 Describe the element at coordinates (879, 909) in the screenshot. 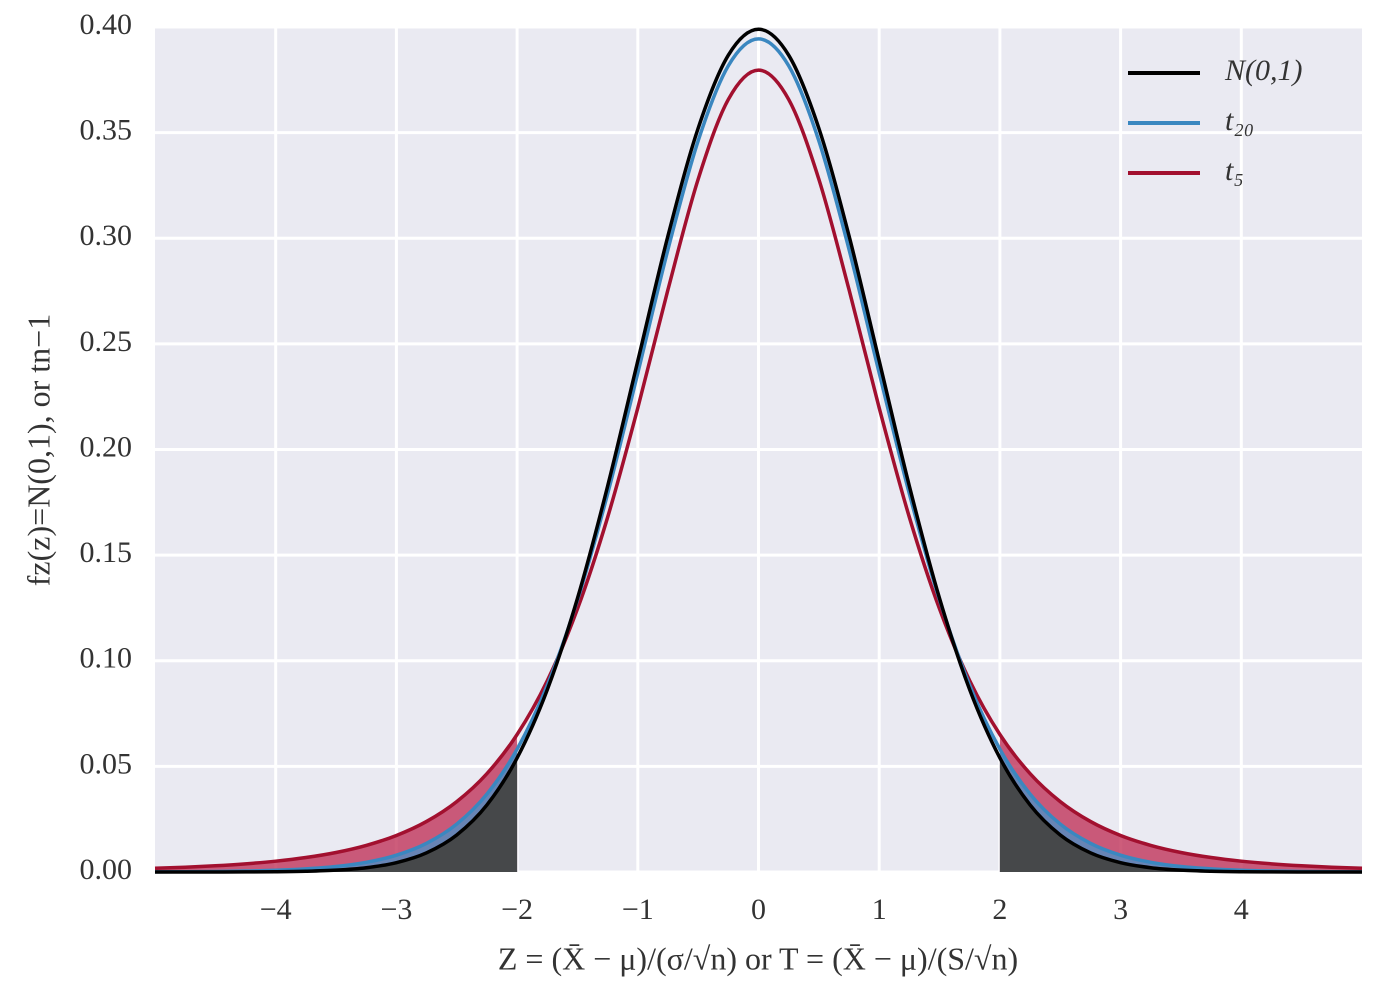

I see `x-tick-label: 1` at that location.